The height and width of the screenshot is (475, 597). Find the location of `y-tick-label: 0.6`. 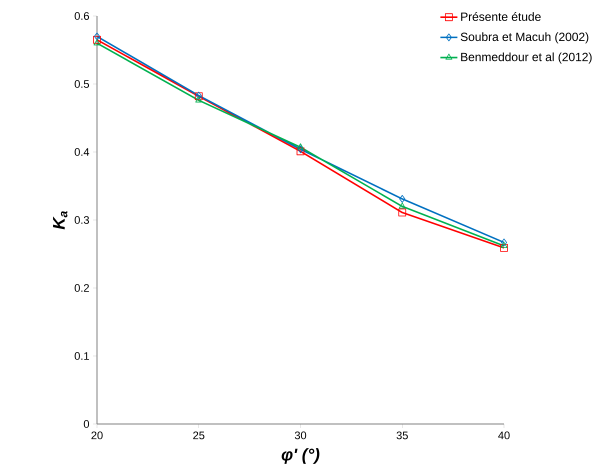

y-tick-label: 0.6 is located at coordinates (81, 16).